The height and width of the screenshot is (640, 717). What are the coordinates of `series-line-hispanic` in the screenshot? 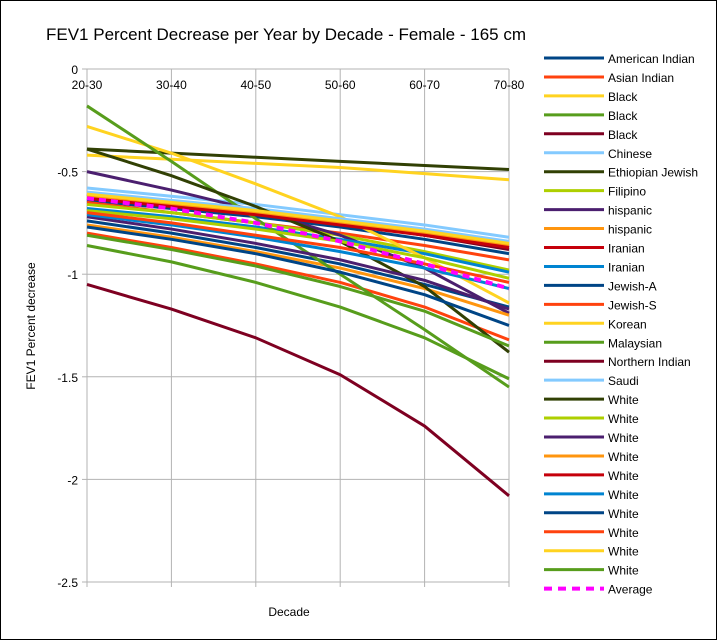 It's located at (298, 270).